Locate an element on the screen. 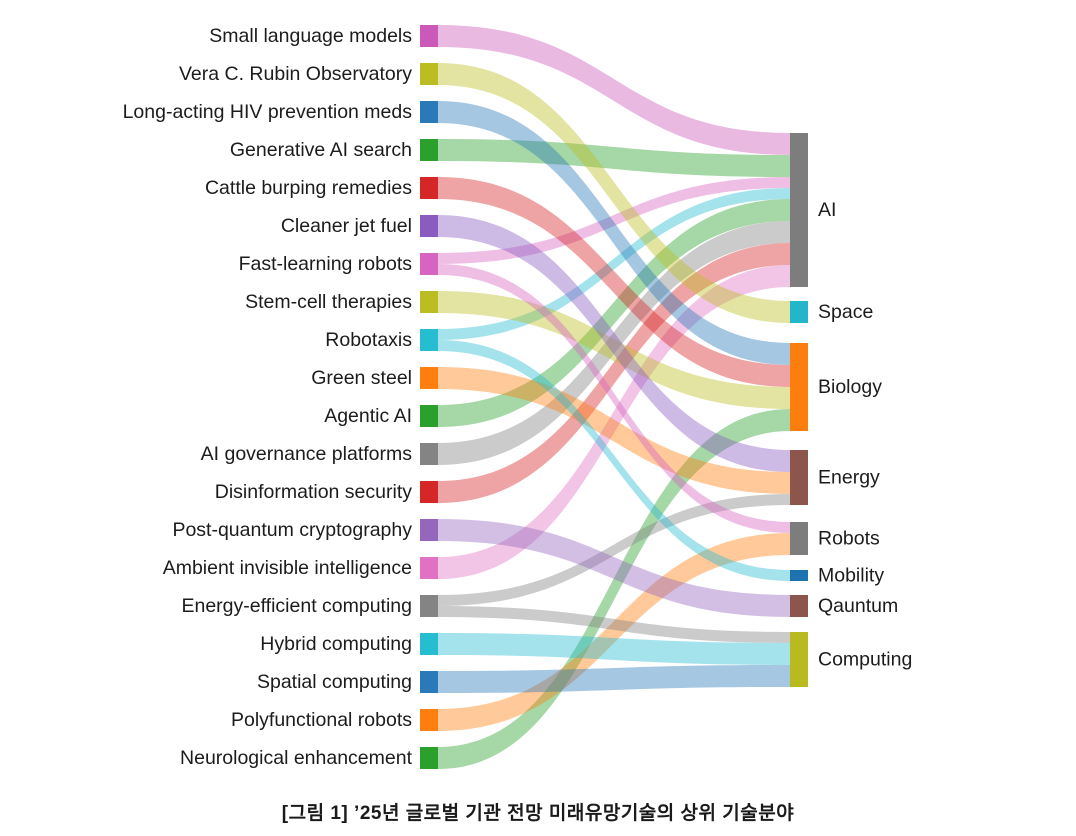 The width and height of the screenshot is (1076, 836). right-node-label: Mobility is located at coordinates (851, 576).